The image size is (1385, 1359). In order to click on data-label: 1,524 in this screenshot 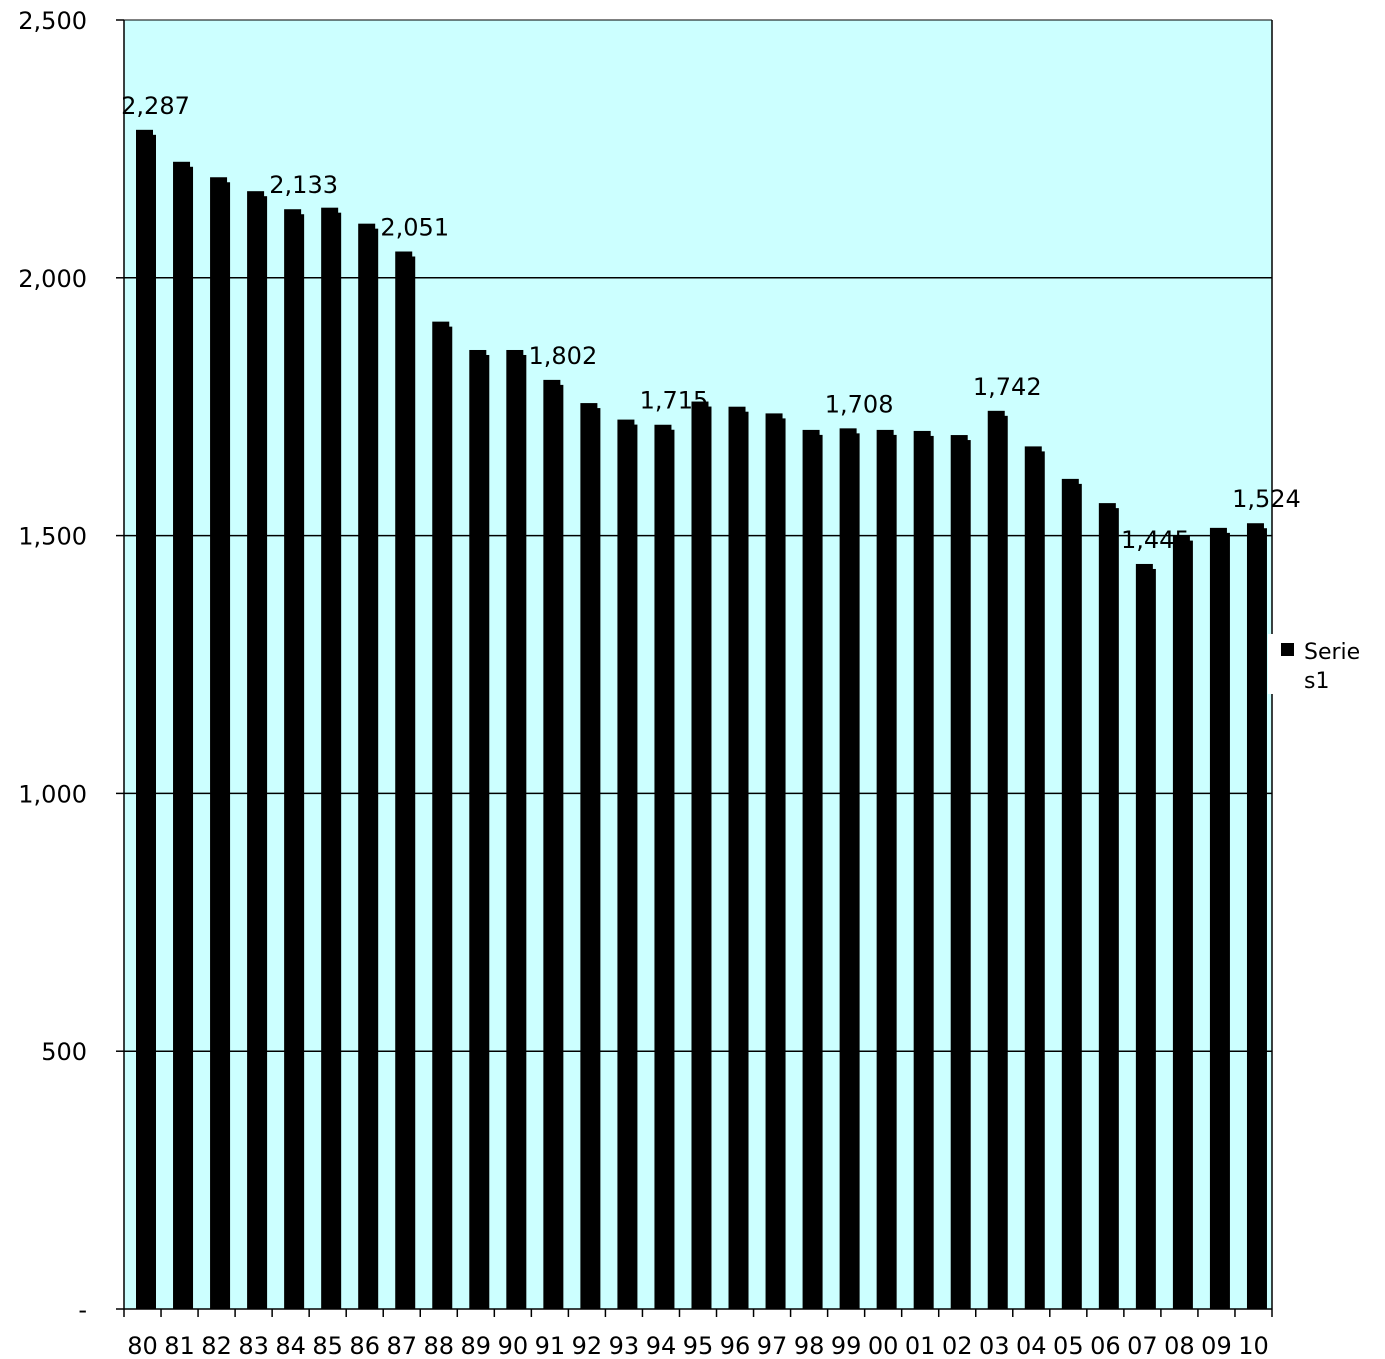, I will do `click(1266, 499)`.